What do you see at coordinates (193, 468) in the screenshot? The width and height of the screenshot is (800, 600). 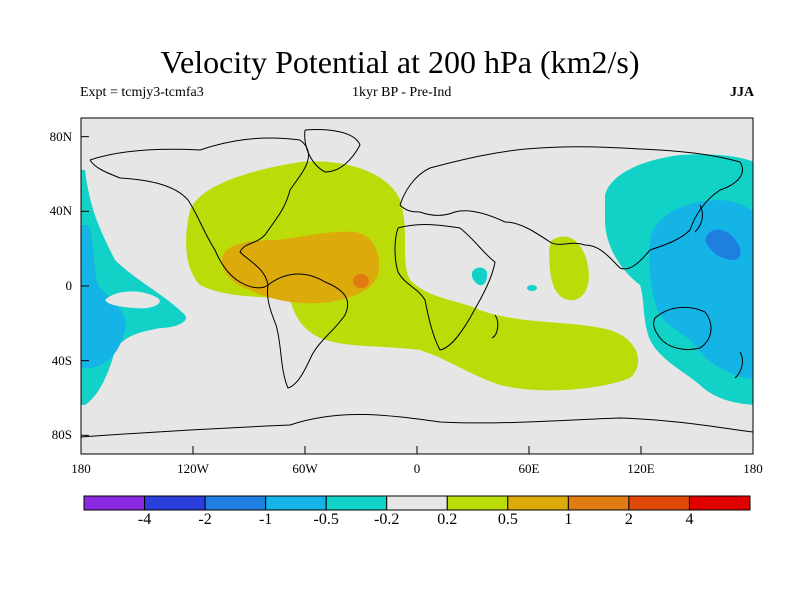 I see `x-tick-label: 120W` at bounding box center [193, 468].